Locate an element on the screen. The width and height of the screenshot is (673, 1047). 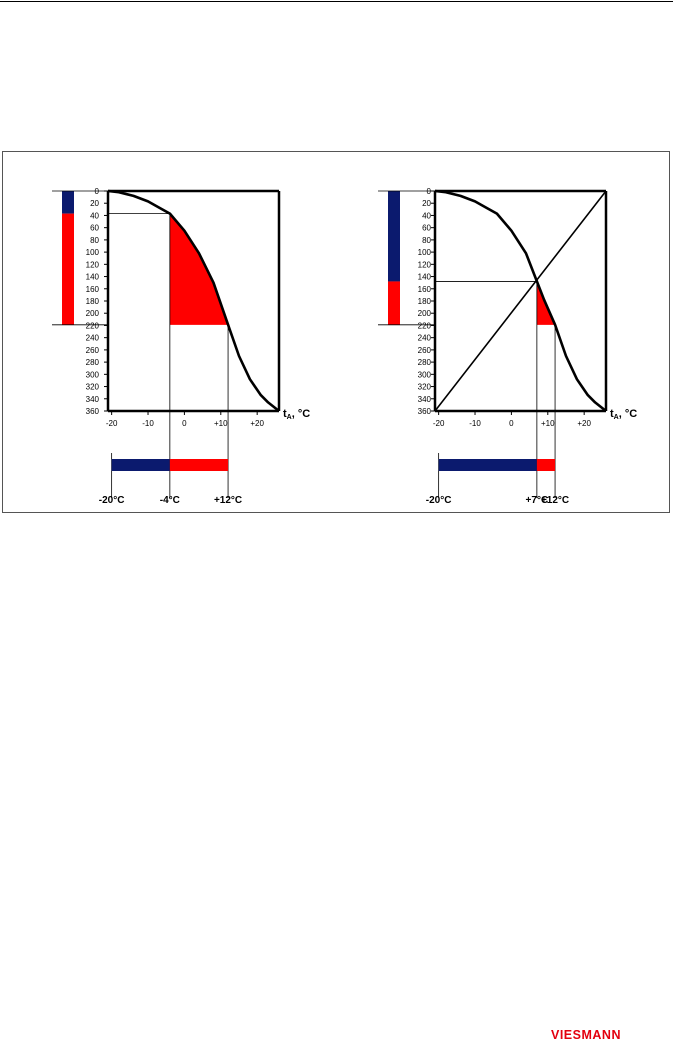
range-label: -4°C is located at coordinates (170, 500).